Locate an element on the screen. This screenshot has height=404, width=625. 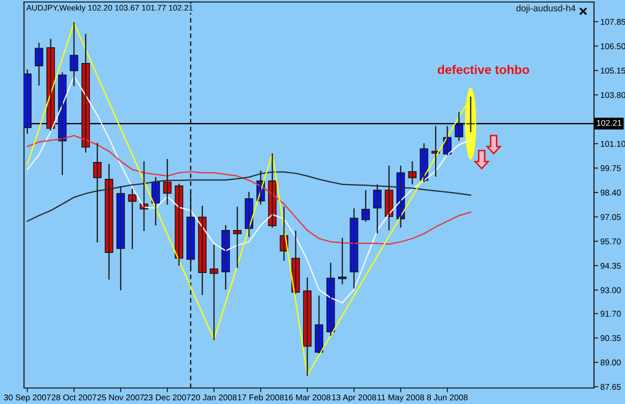
x-tick-label: 28 Oct 2007 is located at coordinates (74, 397).